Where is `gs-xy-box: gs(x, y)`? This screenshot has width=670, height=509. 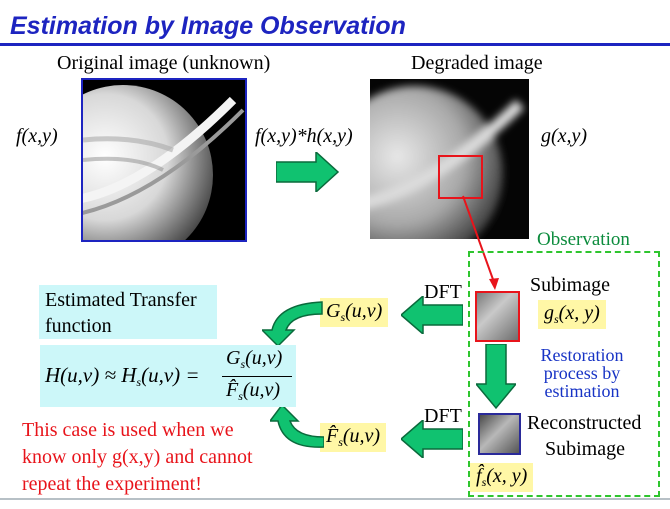 gs-xy-box: gs(x, y) is located at coordinates (572, 314).